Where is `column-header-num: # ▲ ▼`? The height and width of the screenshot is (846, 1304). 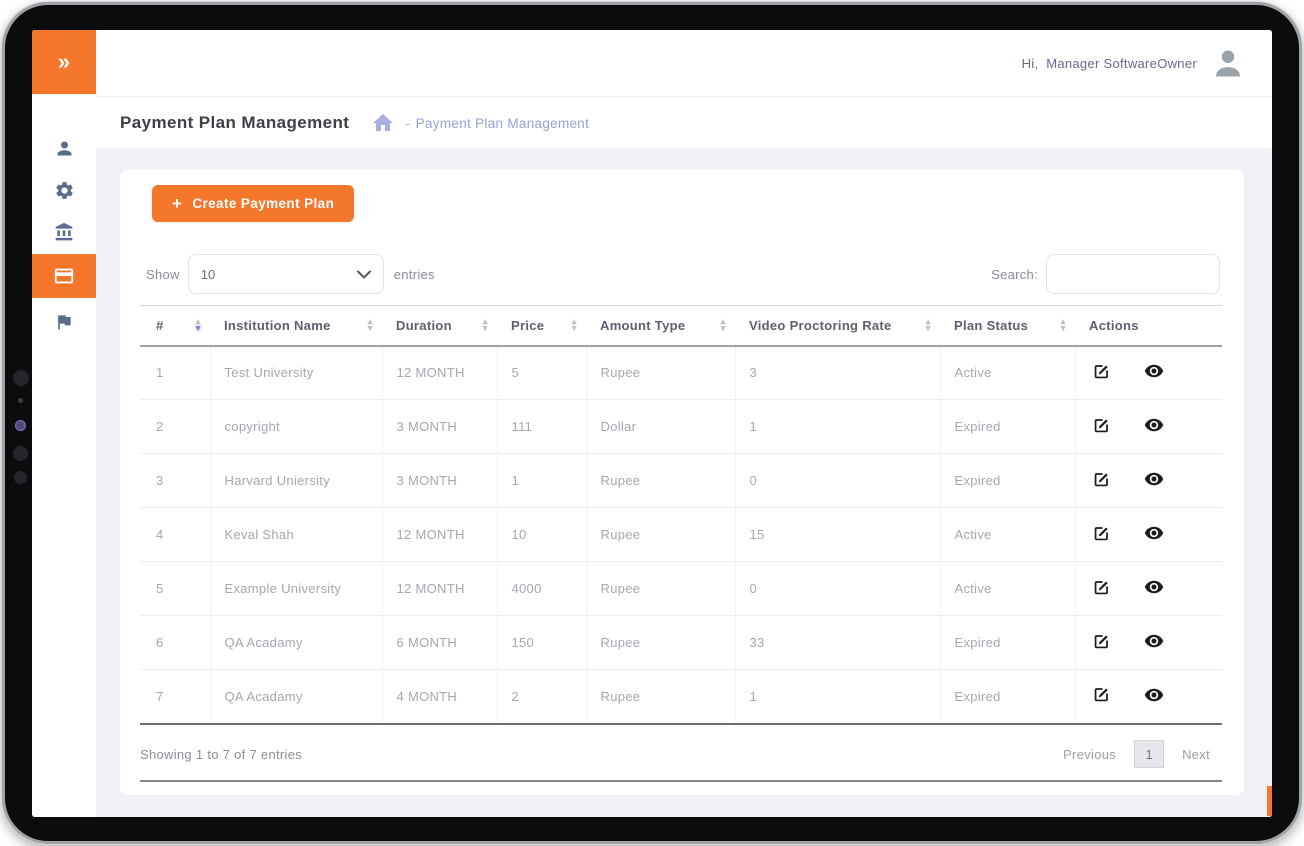 column-header-num: # ▲ ▼ is located at coordinates (175, 326).